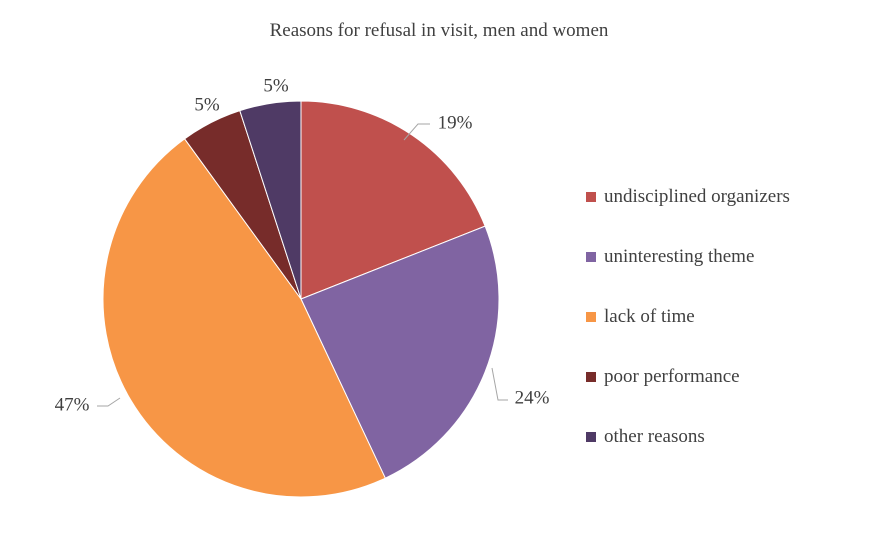  What do you see at coordinates (393, 200) in the screenshot?
I see `pie-slice-undisciplined-organizers` at bounding box center [393, 200].